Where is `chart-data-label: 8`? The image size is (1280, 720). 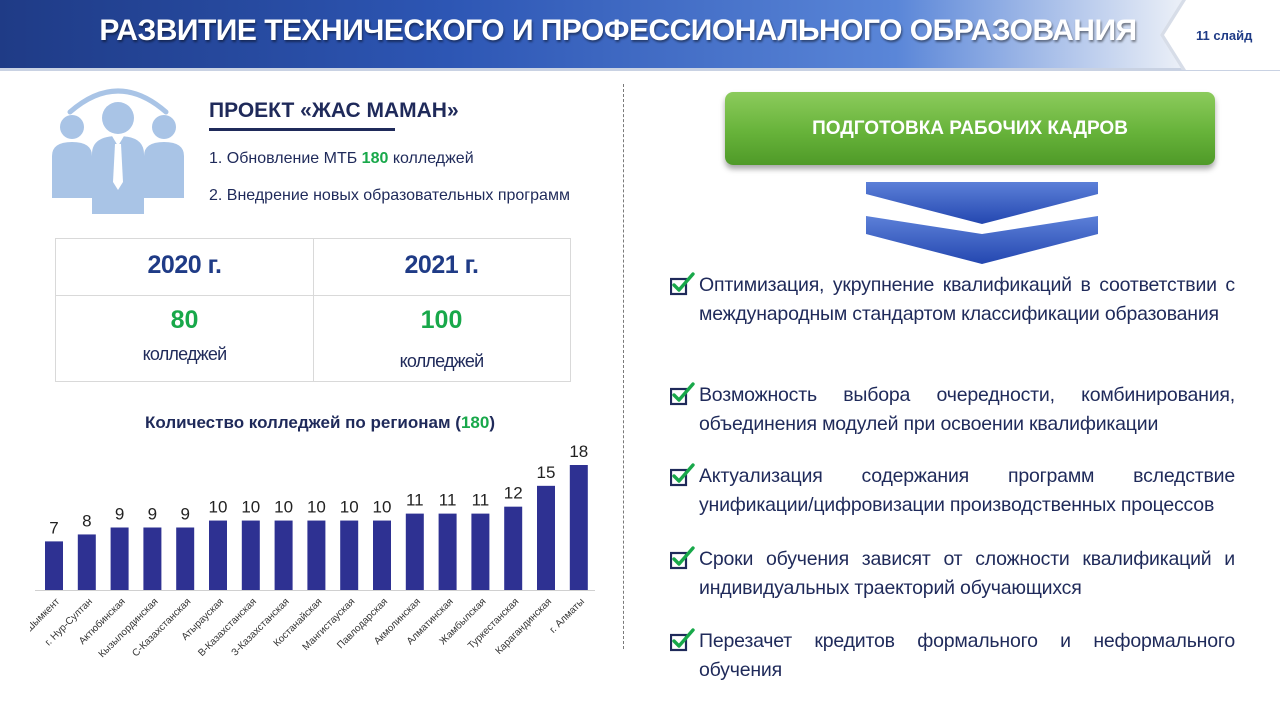
chart-data-label: 8 is located at coordinates (86, 520).